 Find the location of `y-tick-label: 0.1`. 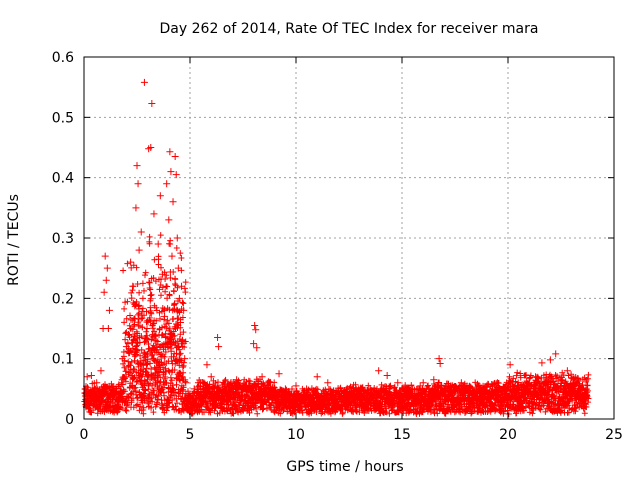

y-tick-label: 0.1 is located at coordinates (63, 360).